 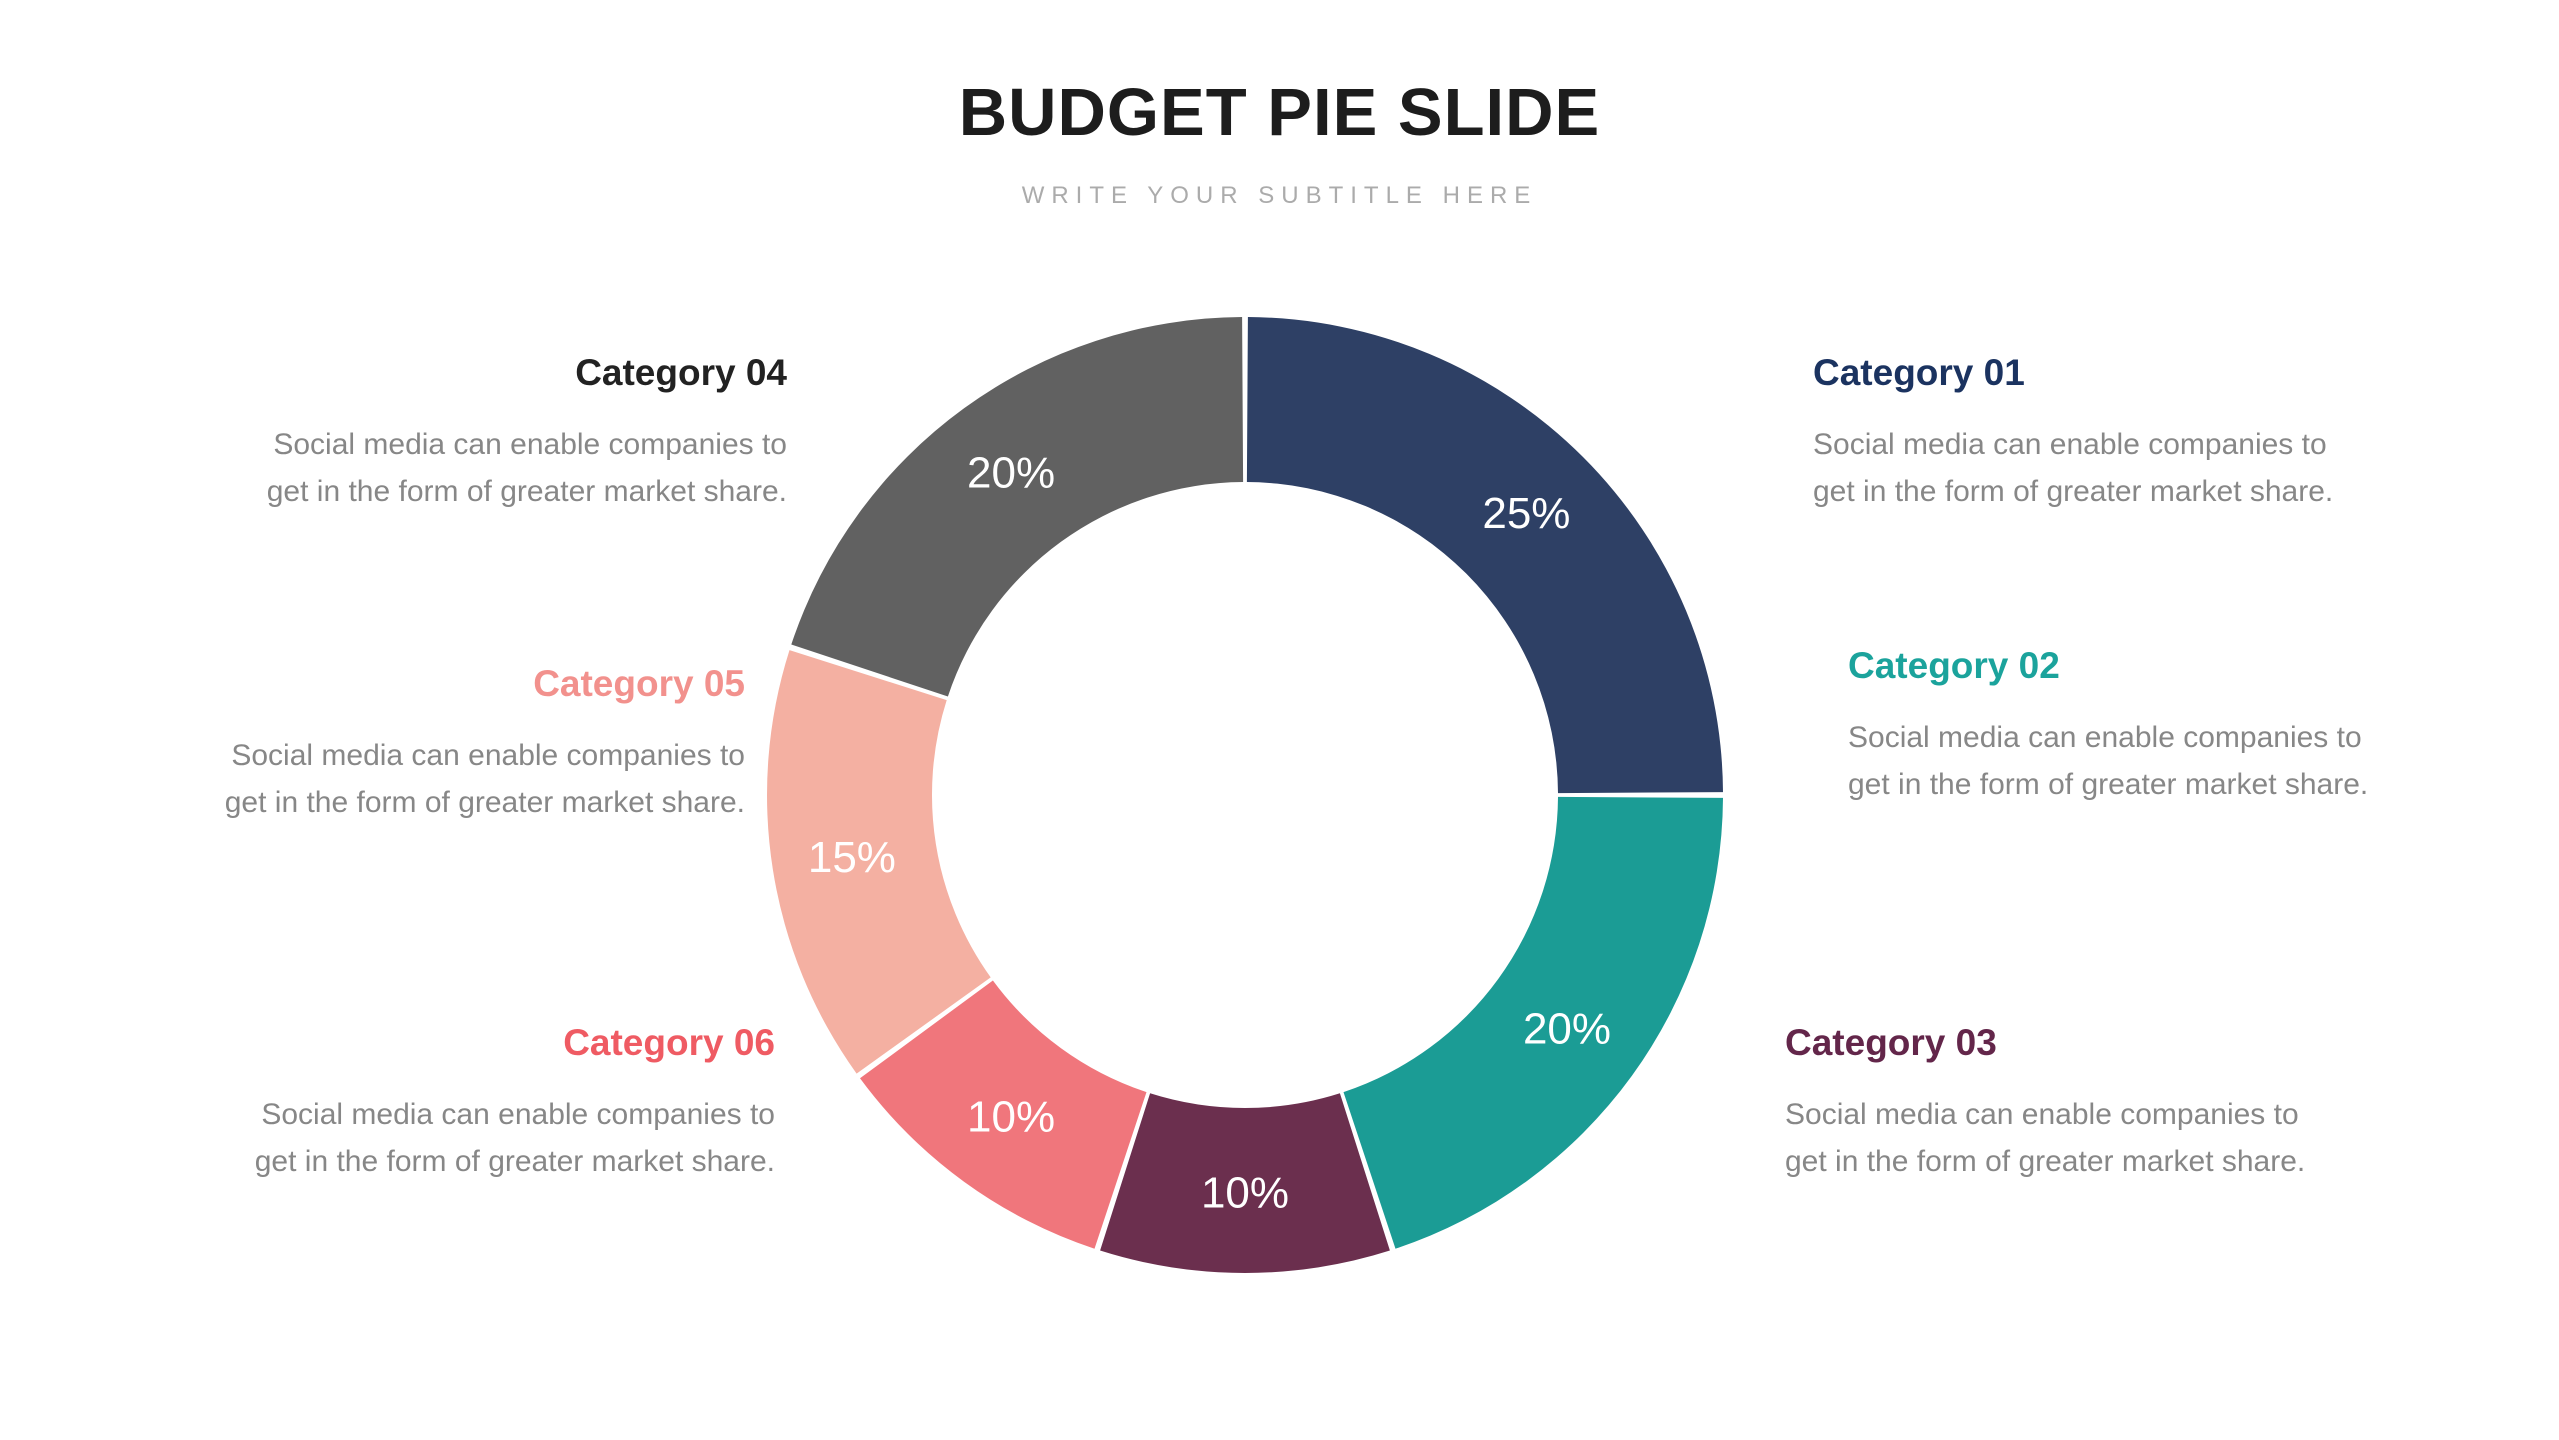 What do you see at coordinates (1279, 195) in the screenshot?
I see `page-subtitle: WRITE YOUR SUBTITLE HERE` at bounding box center [1279, 195].